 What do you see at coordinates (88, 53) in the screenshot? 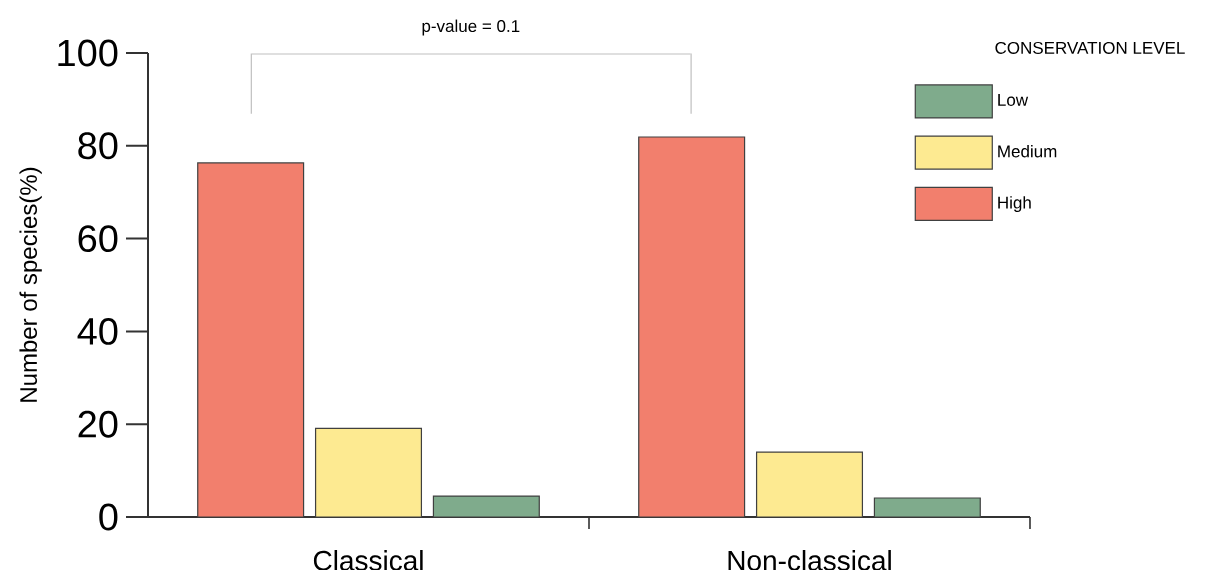
I see `y-tick-label: 100` at bounding box center [88, 53].